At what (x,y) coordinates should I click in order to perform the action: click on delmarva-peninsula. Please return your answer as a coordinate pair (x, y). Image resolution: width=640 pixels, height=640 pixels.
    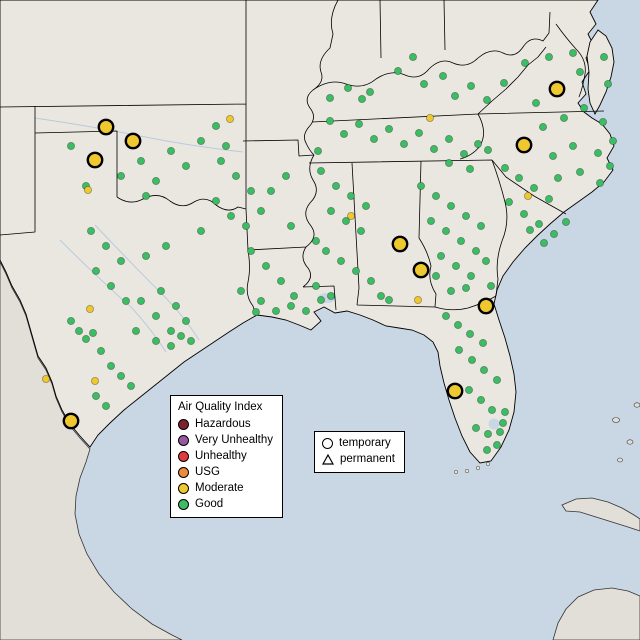
    Looking at the image, I should click on (600, 72).